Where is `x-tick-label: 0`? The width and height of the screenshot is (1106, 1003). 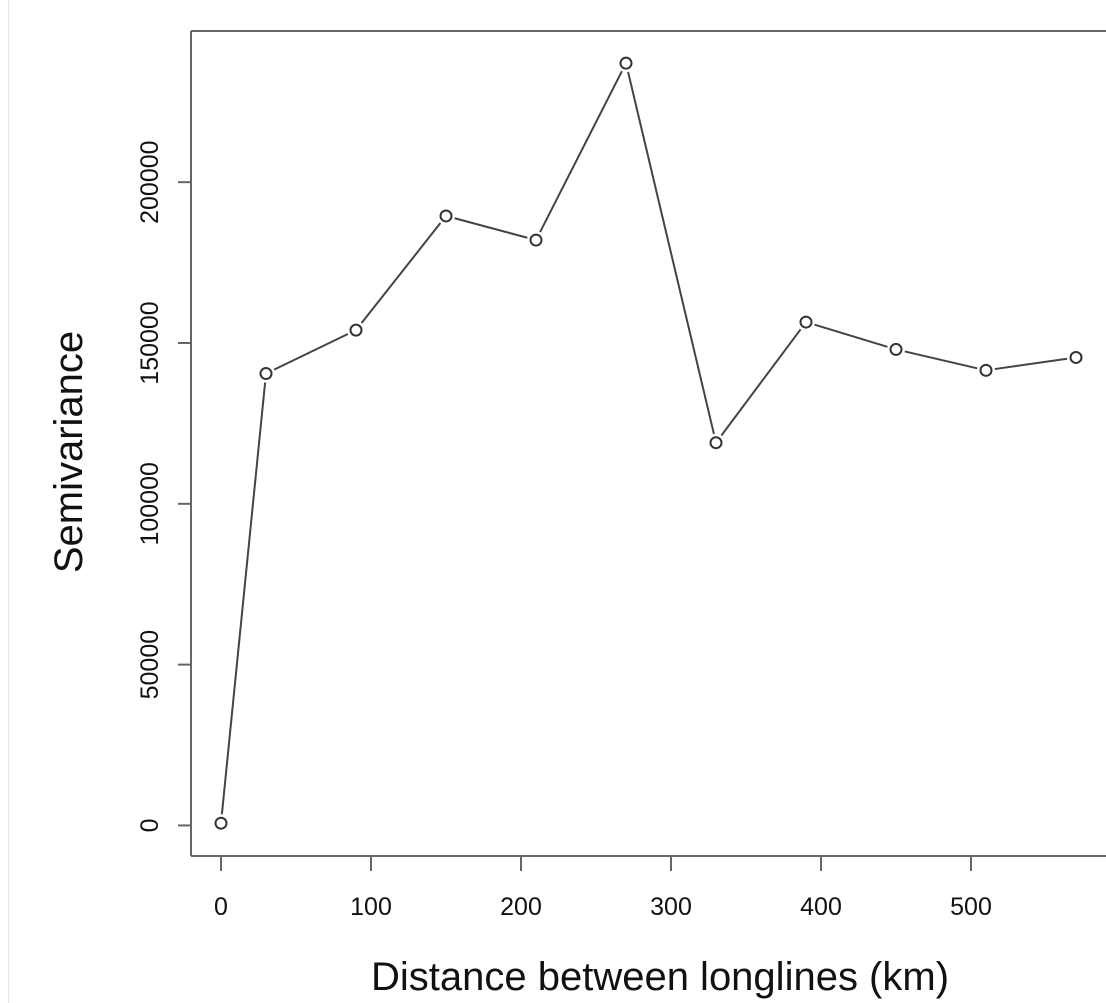 x-tick-label: 0 is located at coordinates (221, 907).